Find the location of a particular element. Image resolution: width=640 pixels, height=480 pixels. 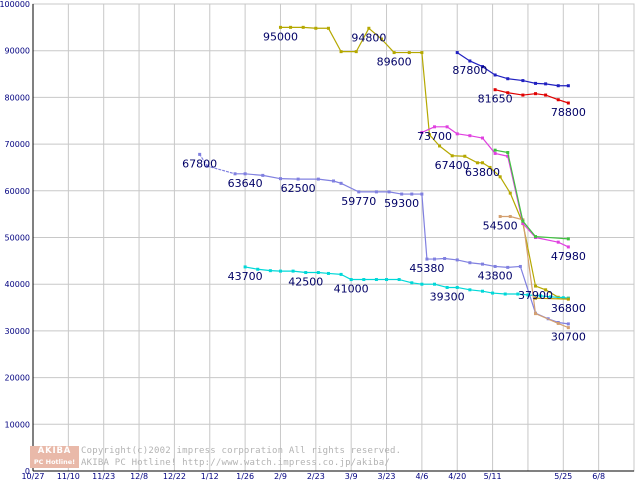

y-tick-label: 0 is located at coordinates (27, 471).